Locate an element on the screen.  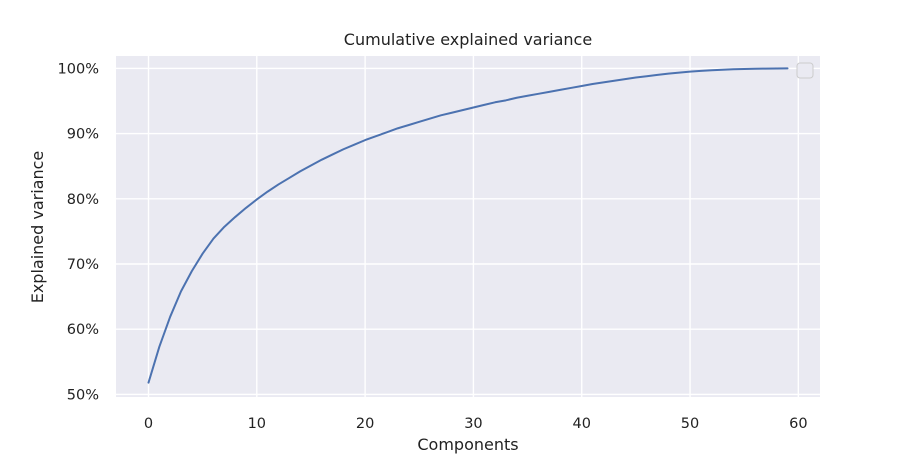
y-tick-labels: 50% 60% 70% 80% 90% 100% is located at coordinates (78, 232).